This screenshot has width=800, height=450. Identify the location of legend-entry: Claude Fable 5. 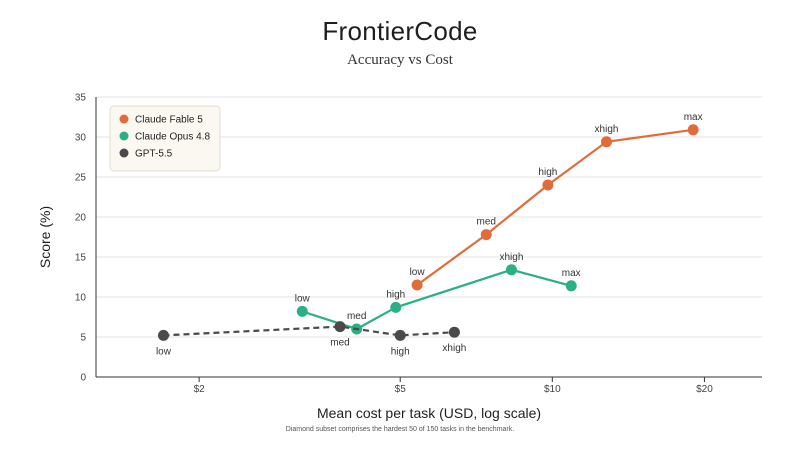
(169, 120).